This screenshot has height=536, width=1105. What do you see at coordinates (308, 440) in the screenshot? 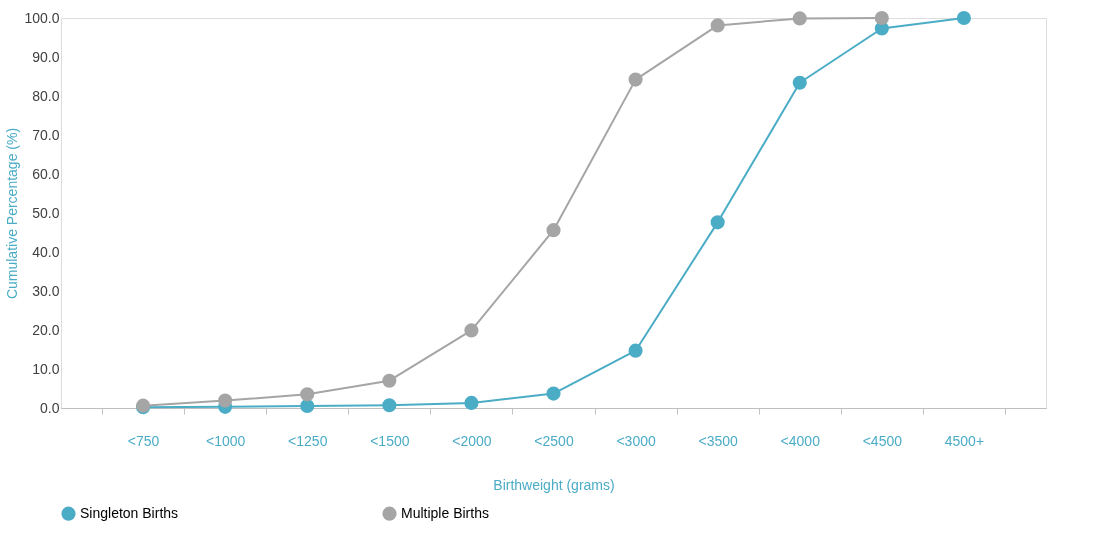
I see `x-tick-label: <1250` at bounding box center [308, 440].